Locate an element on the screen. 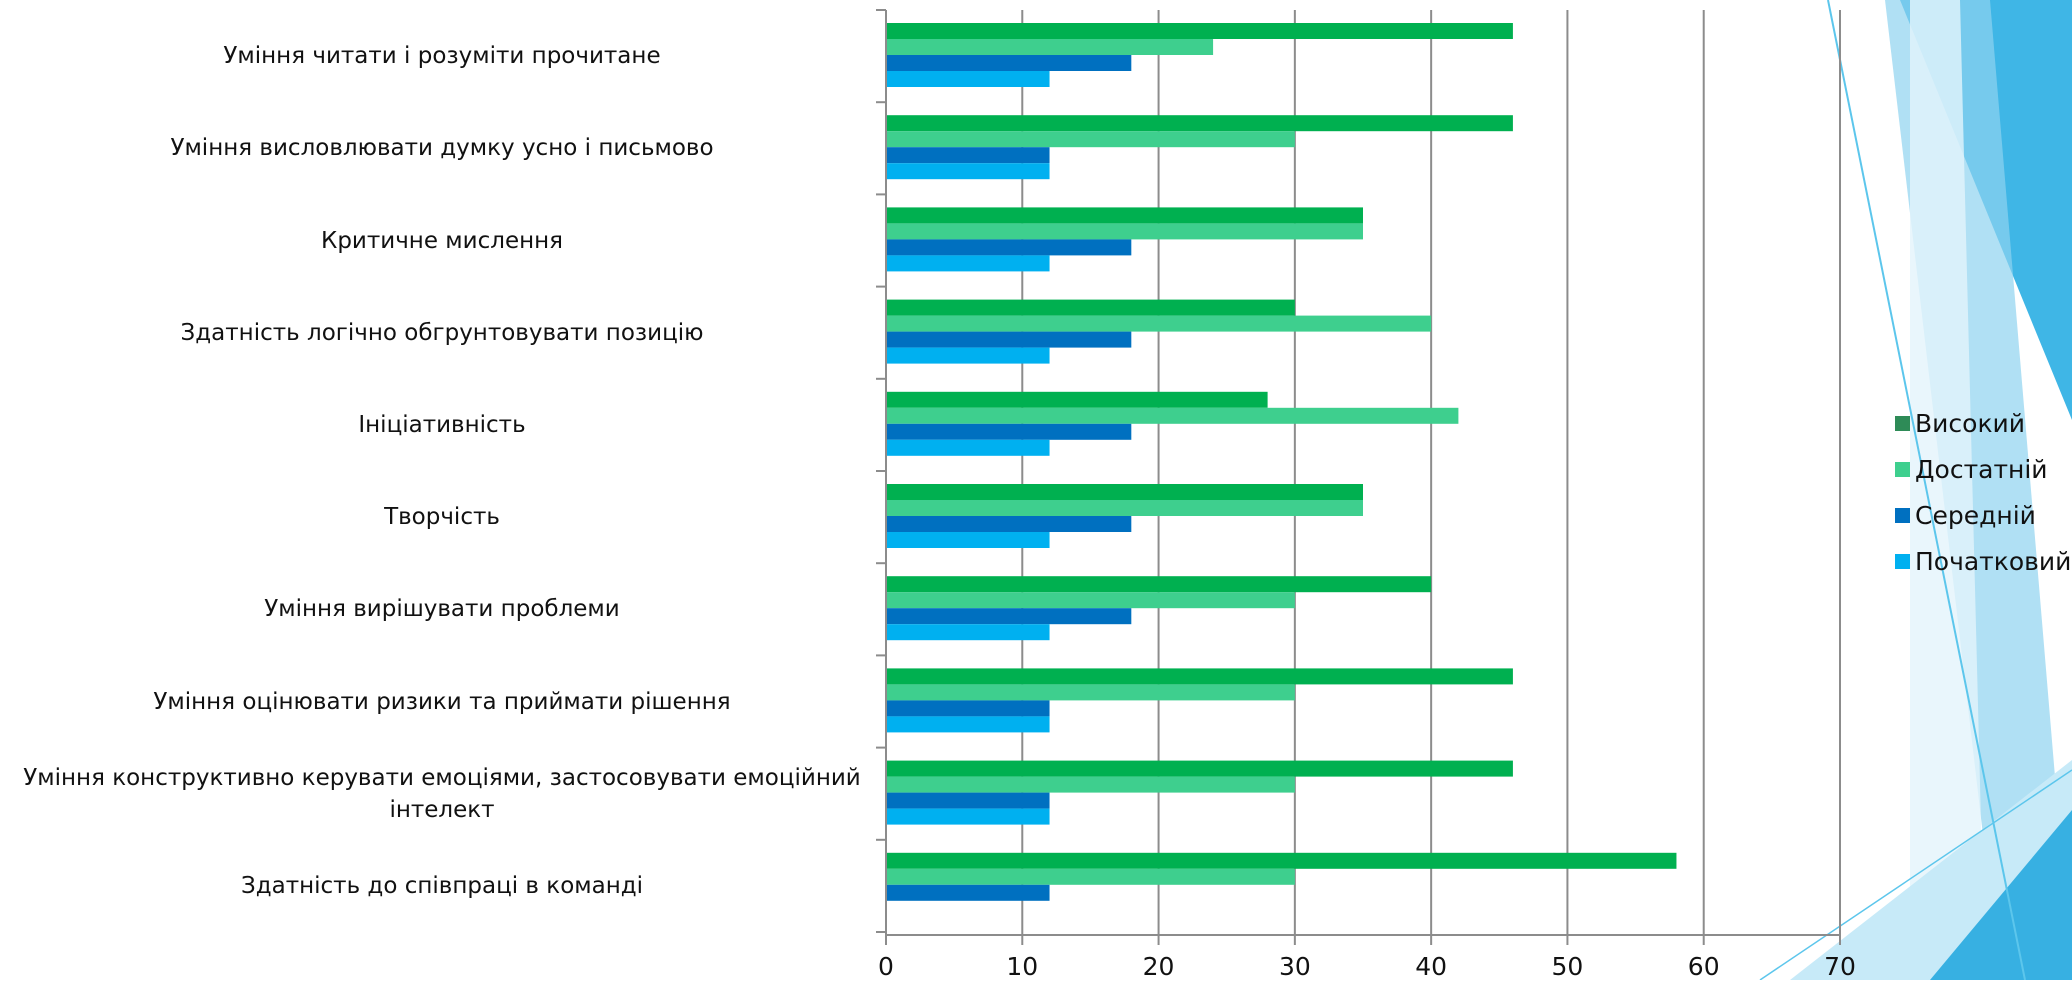 The width and height of the screenshot is (2072, 984). category-label: Ініціативність is located at coordinates (442, 424).